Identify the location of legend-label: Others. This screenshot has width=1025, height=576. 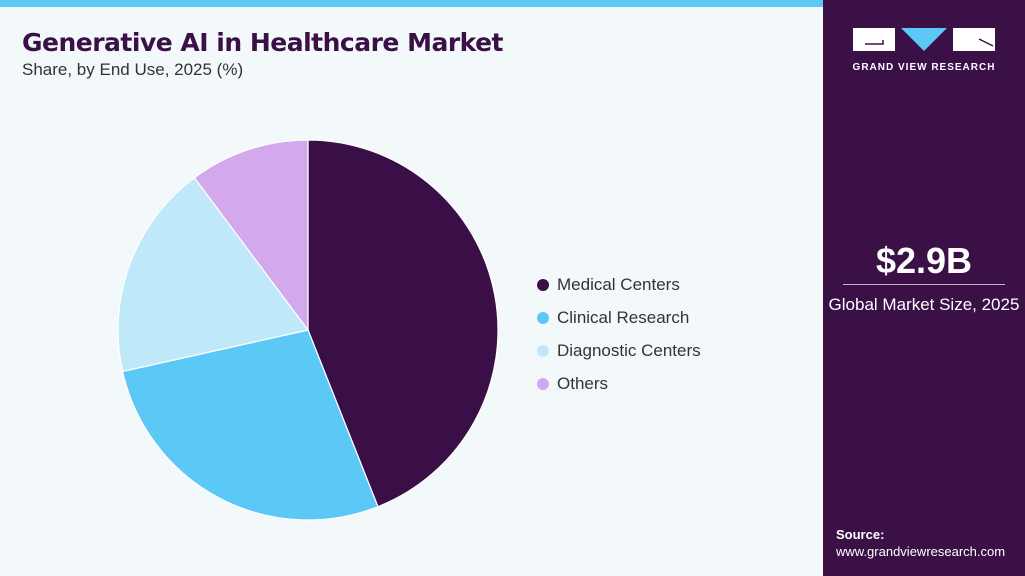
(583, 383).